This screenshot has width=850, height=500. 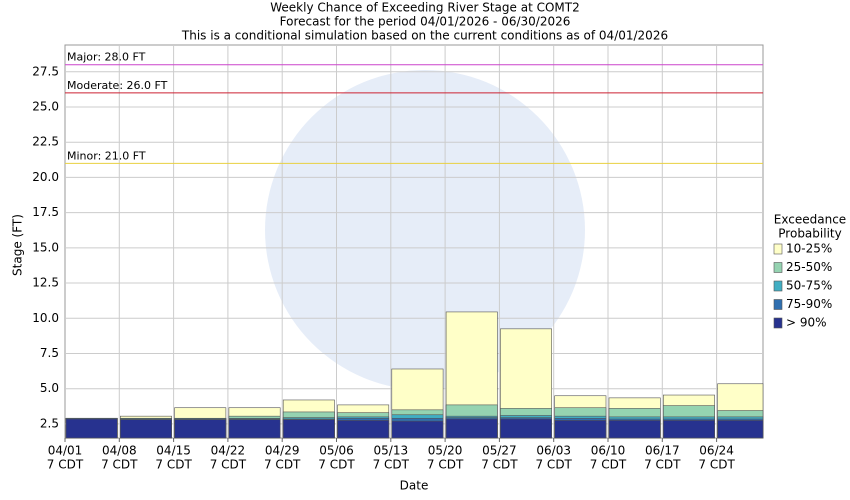 I want to click on x-tick-label: 04/01, so click(x=65, y=451).